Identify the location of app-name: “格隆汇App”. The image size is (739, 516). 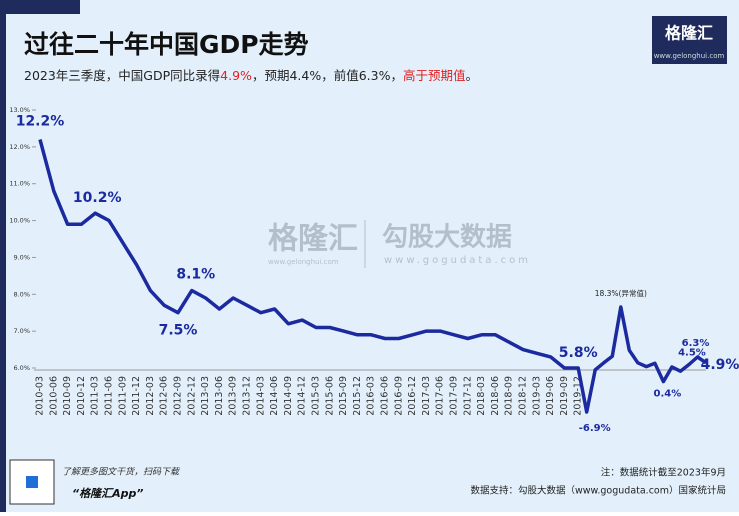
(107, 493).